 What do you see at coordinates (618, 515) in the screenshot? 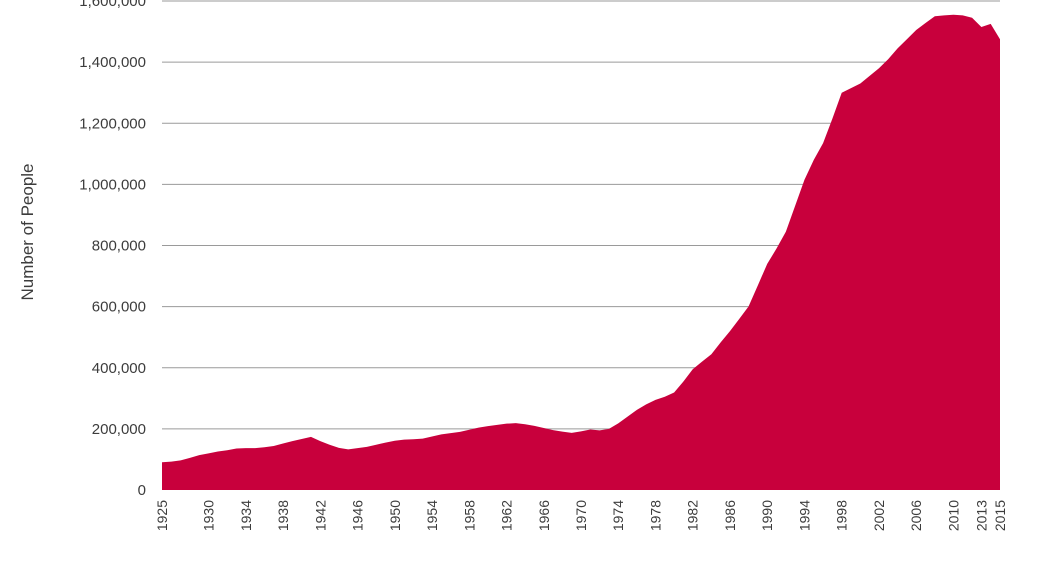
I see `x-tick-label: 1974` at bounding box center [618, 515].